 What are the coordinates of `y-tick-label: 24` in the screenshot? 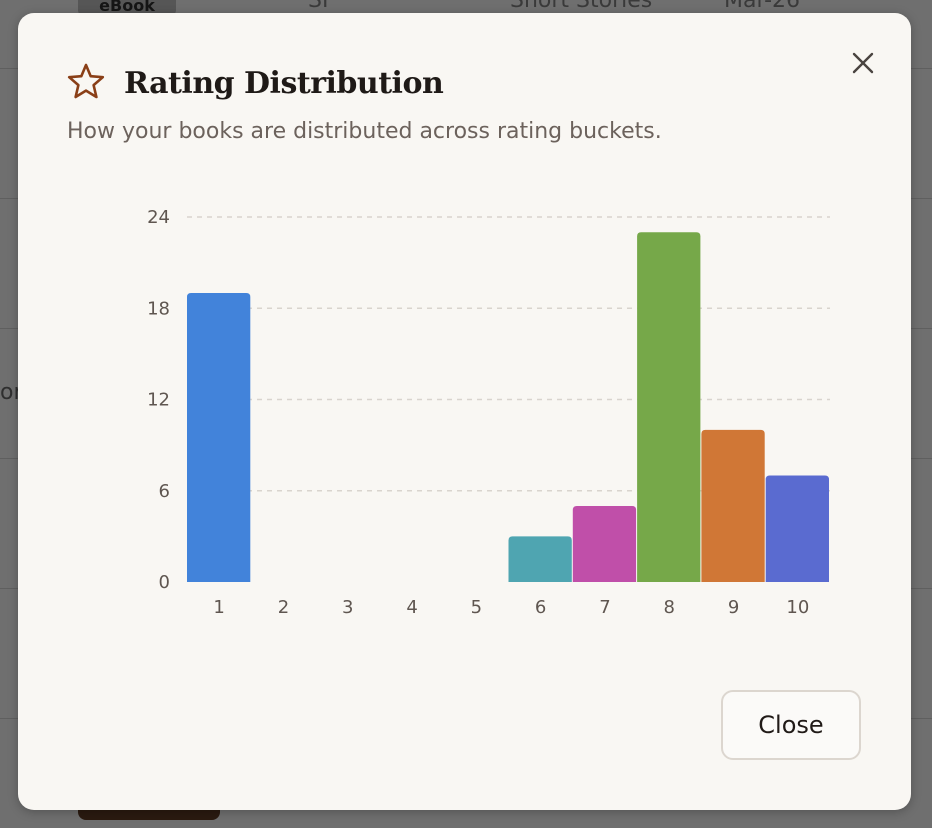 It's located at (158, 217).